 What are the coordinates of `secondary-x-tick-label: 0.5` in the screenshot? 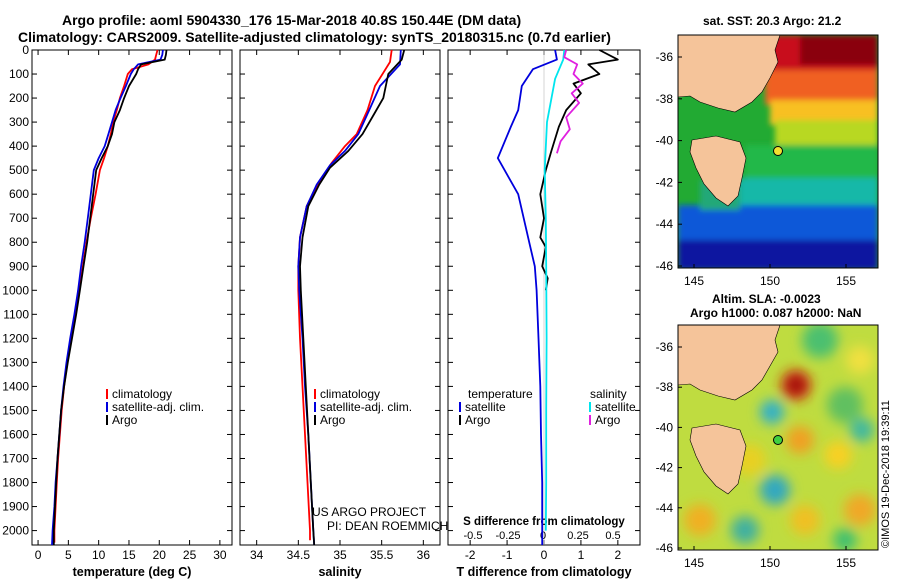 It's located at (612, 536).